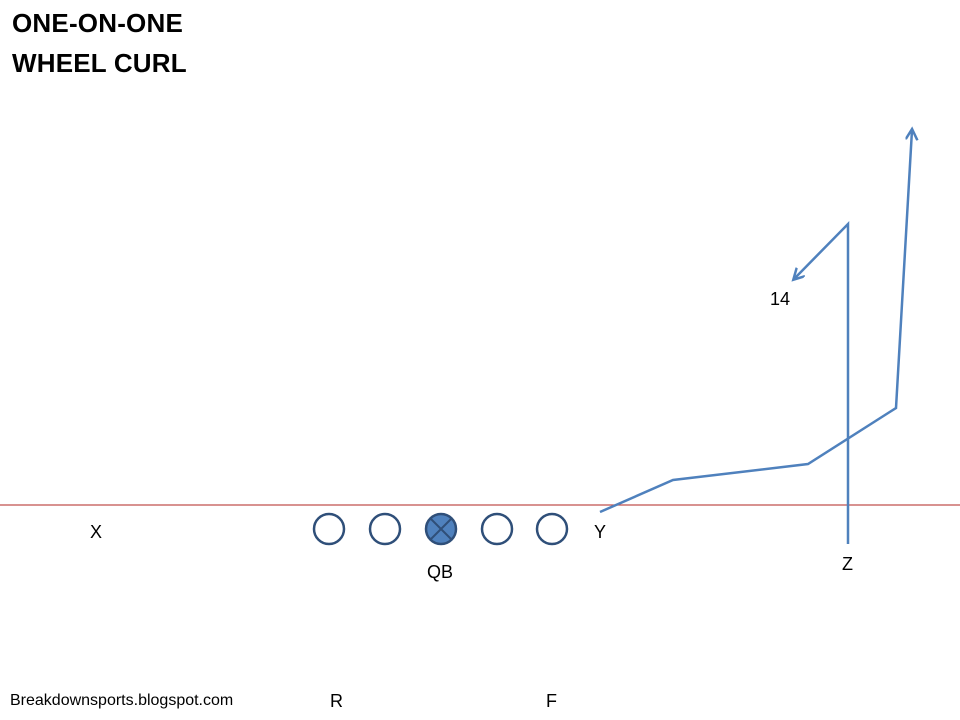 The width and height of the screenshot is (960, 720). I want to click on play-title-line2: WHEEL CURL, so click(99, 63).